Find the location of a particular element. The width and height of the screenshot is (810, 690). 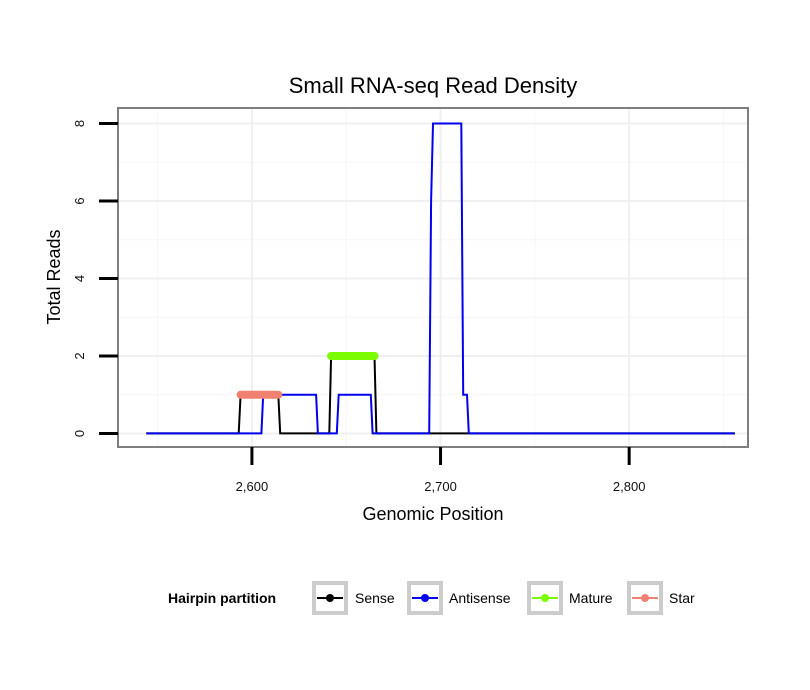

legend-label-mature: Mature is located at coordinates (591, 598).